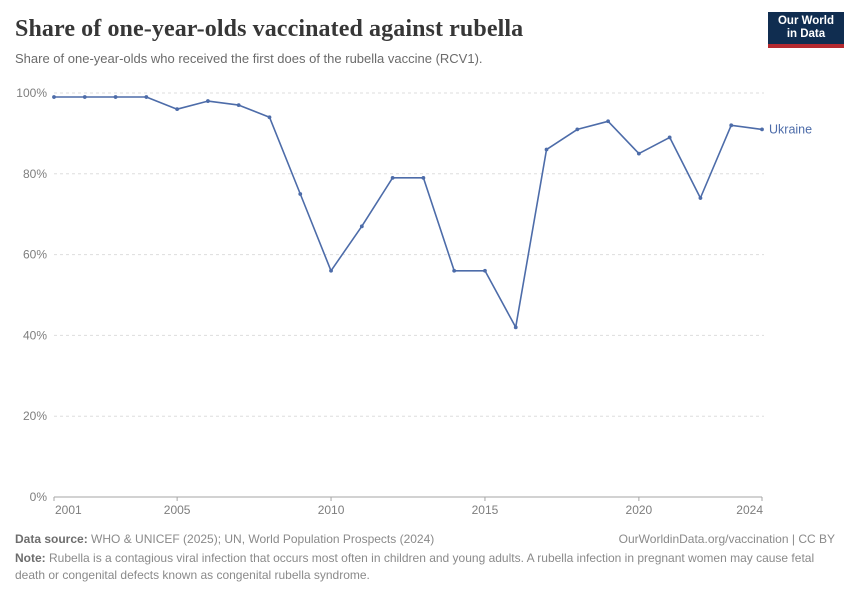 This screenshot has height=600, width=850. I want to click on data-point-ukraine-2002, so click(84, 97).